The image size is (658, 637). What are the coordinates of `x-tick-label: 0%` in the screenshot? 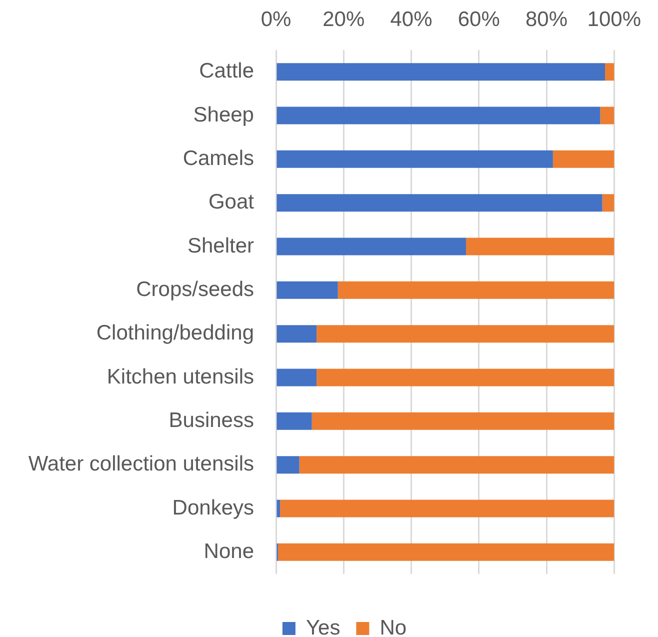 It's located at (276, 20).